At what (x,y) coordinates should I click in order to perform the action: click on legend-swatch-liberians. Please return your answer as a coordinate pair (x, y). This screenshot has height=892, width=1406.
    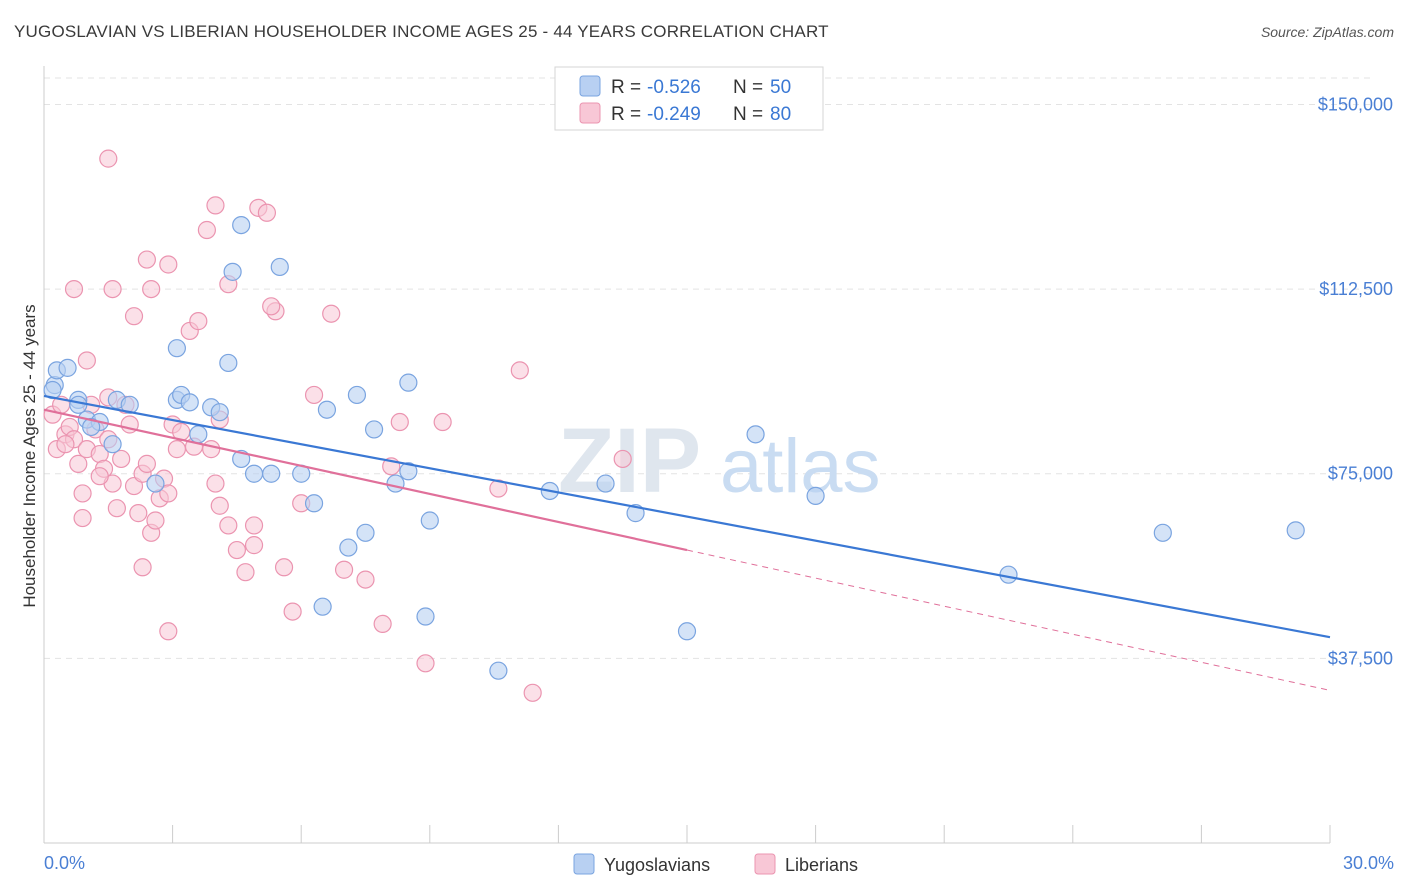
    Looking at the image, I should click on (590, 113).